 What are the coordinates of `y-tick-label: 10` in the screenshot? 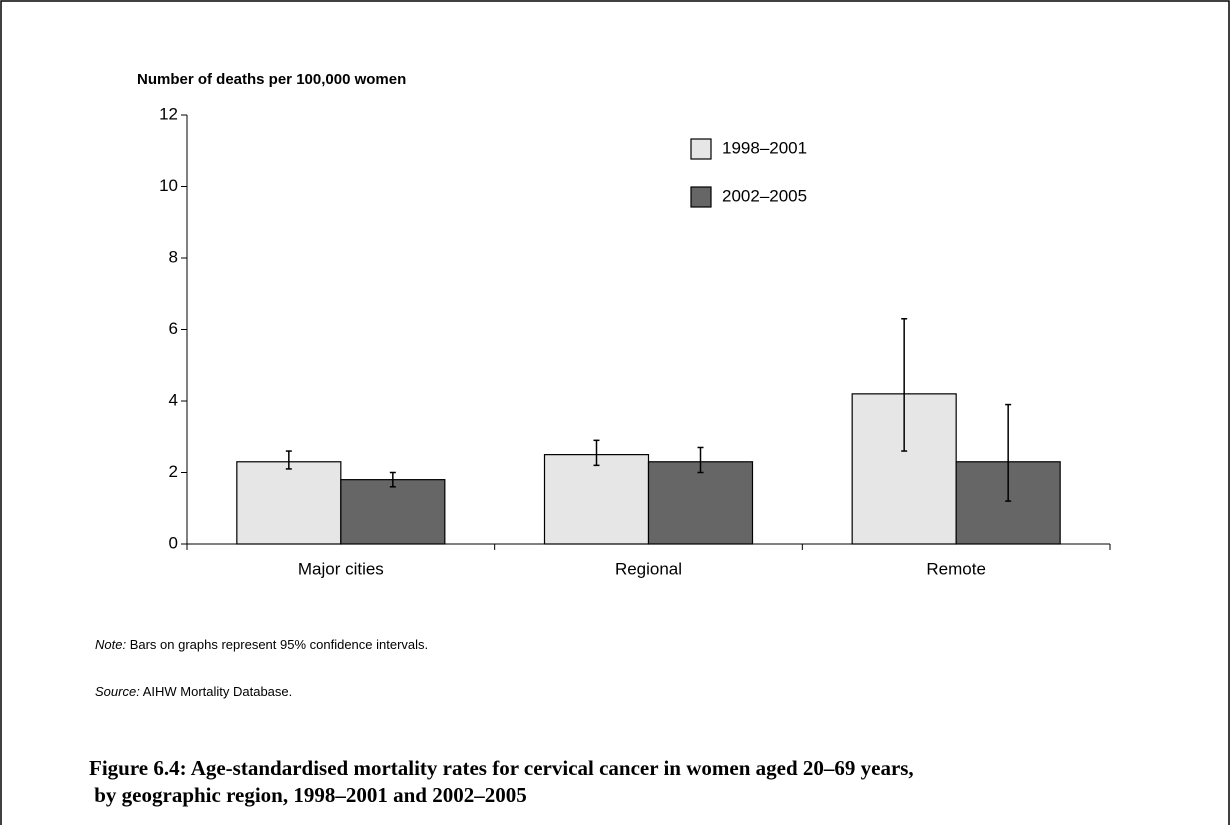 It's located at (168, 185).